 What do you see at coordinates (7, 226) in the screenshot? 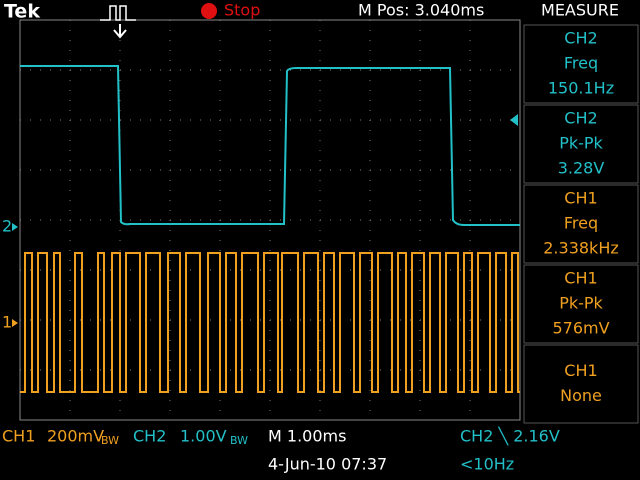
I see `ch2-marker: 2` at bounding box center [7, 226].